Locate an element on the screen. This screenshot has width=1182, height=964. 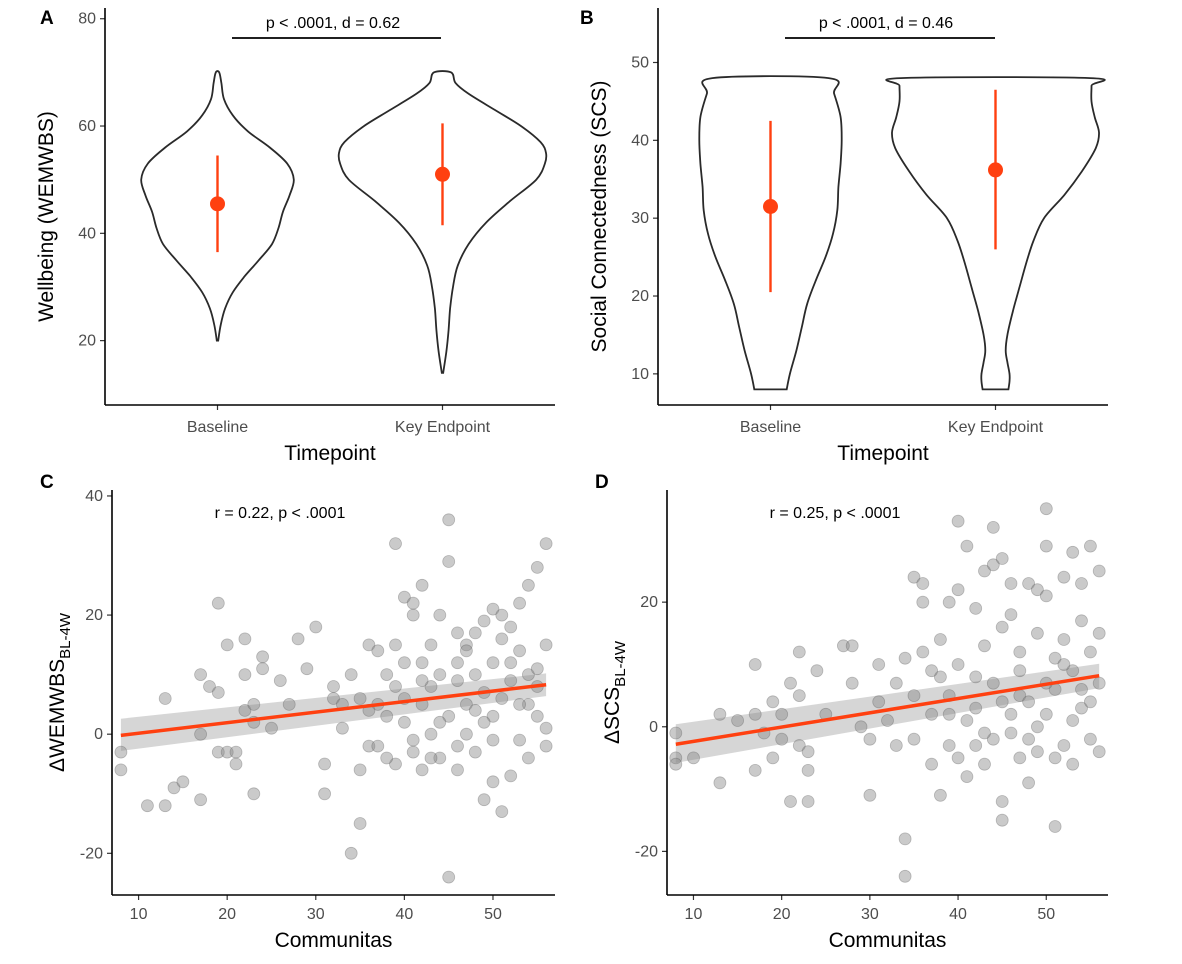
violin-key-endpoint is located at coordinates (442, 222).